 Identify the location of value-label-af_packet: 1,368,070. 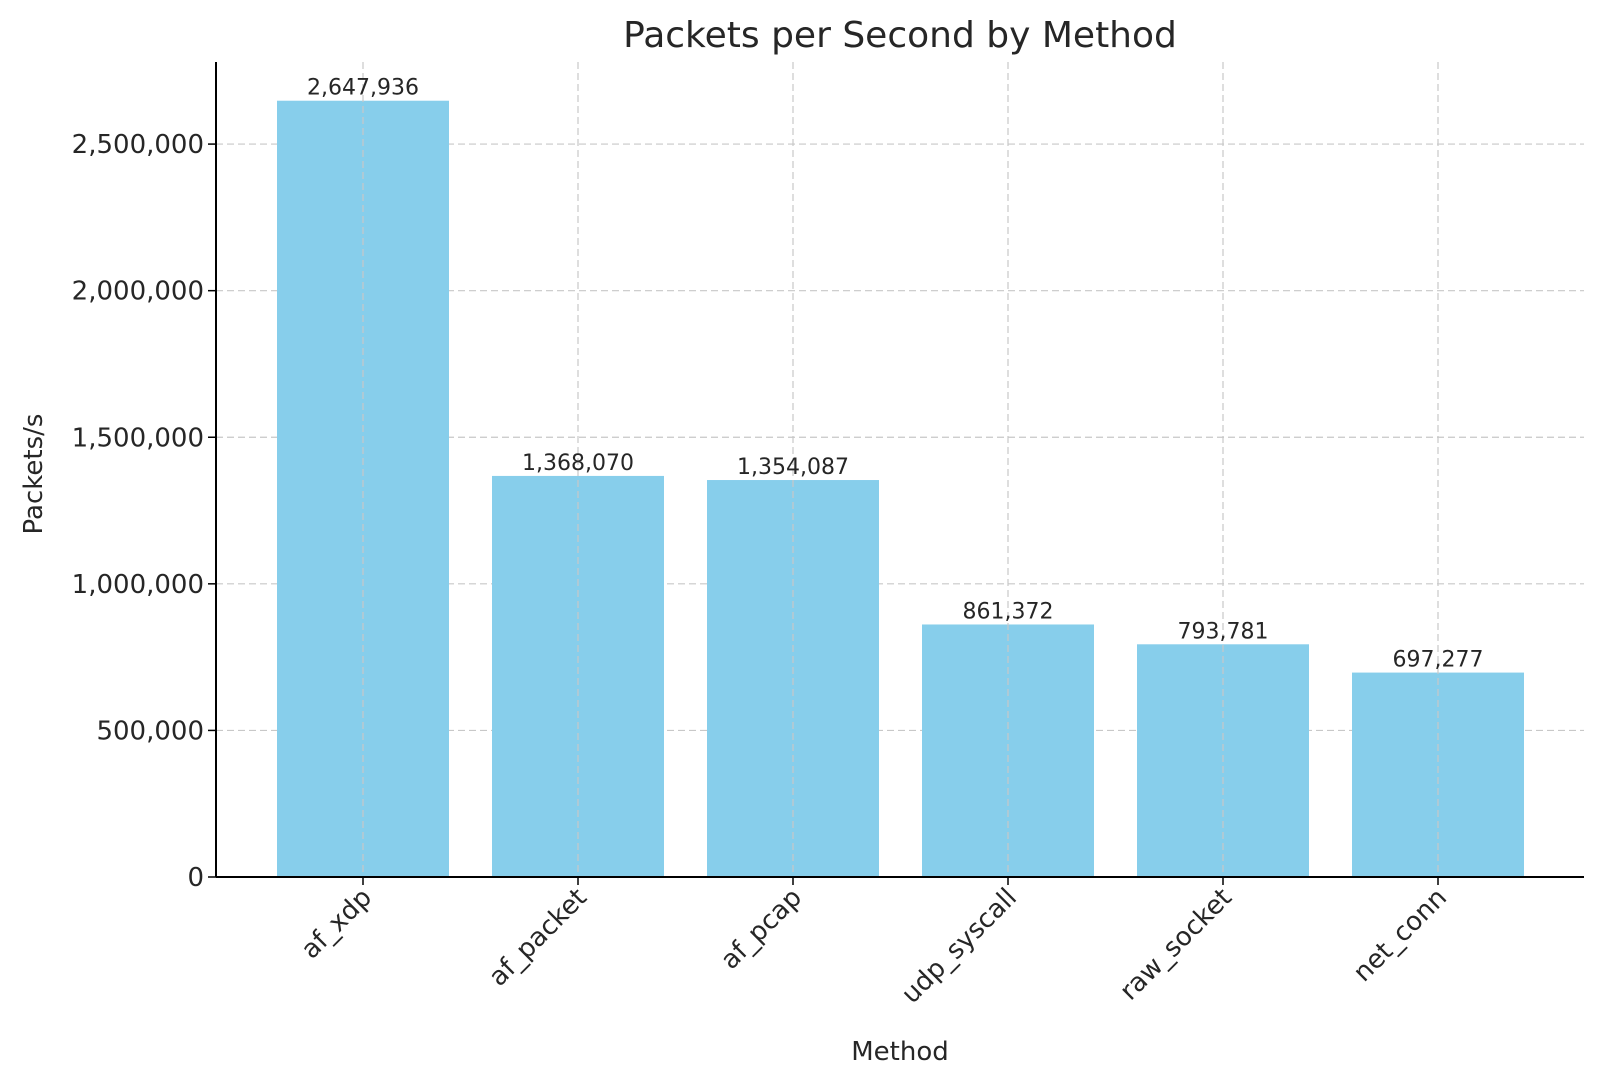
(578, 463).